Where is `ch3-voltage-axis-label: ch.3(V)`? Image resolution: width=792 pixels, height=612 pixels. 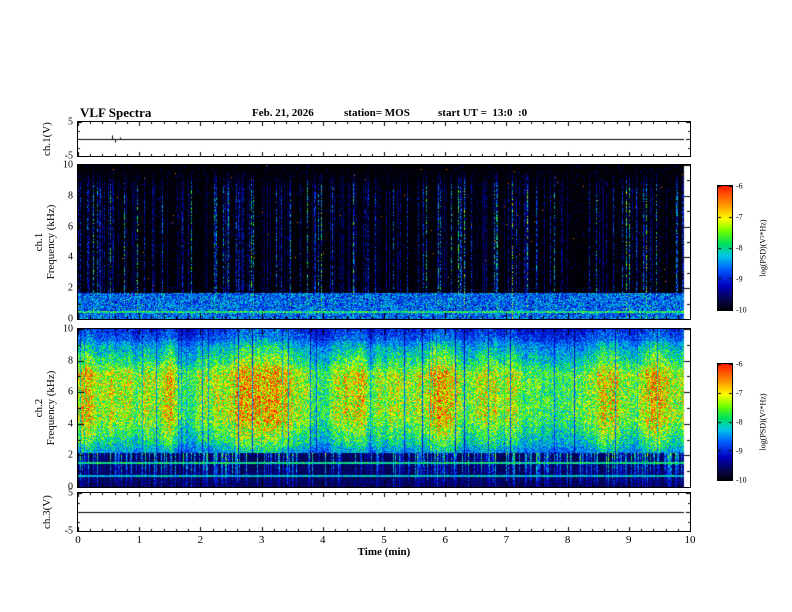
ch3-voltage-axis-label: ch.3(V) is located at coordinates (47, 512).